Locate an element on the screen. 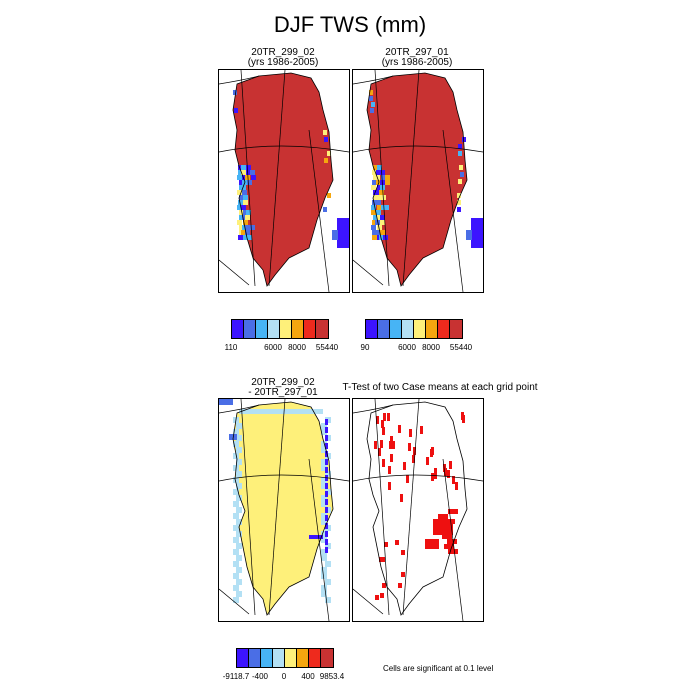 Image resolution: width=700 pixels, height=700 pixels. legend-bar-case1 is located at coordinates (280, 329).